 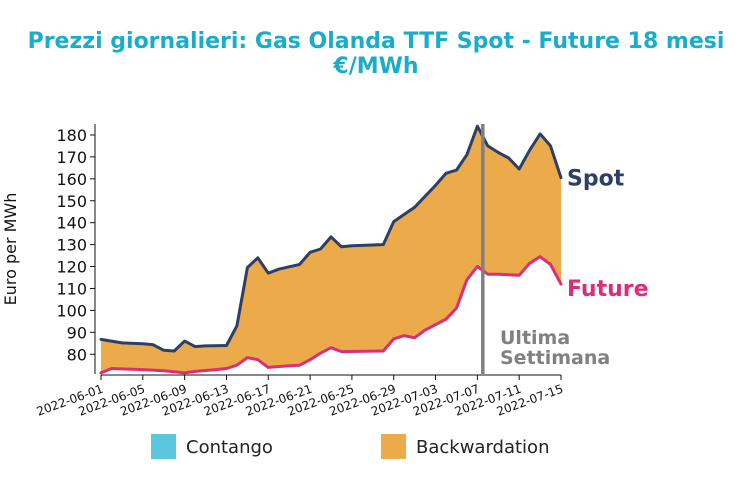 What do you see at coordinates (71, 157) in the screenshot?
I see `y-tick-label: 170` at bounding box center [71, 157].